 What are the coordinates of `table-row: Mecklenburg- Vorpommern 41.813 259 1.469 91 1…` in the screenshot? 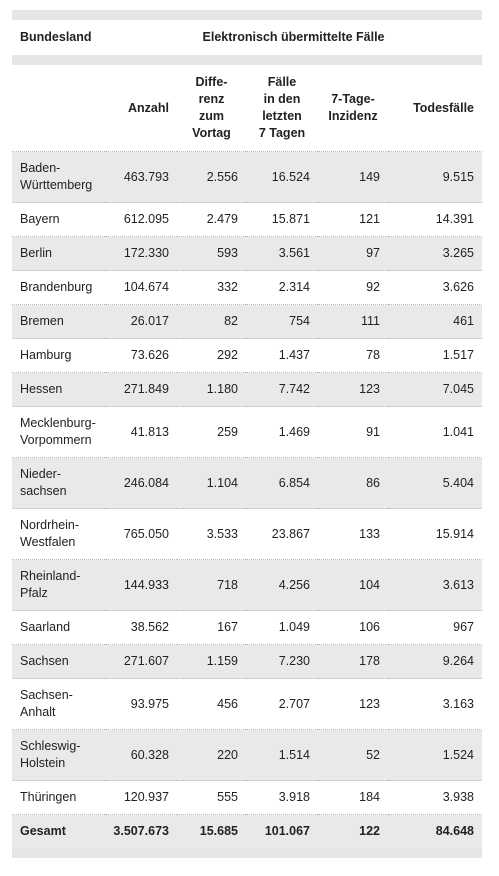 It's located at (247, 432).